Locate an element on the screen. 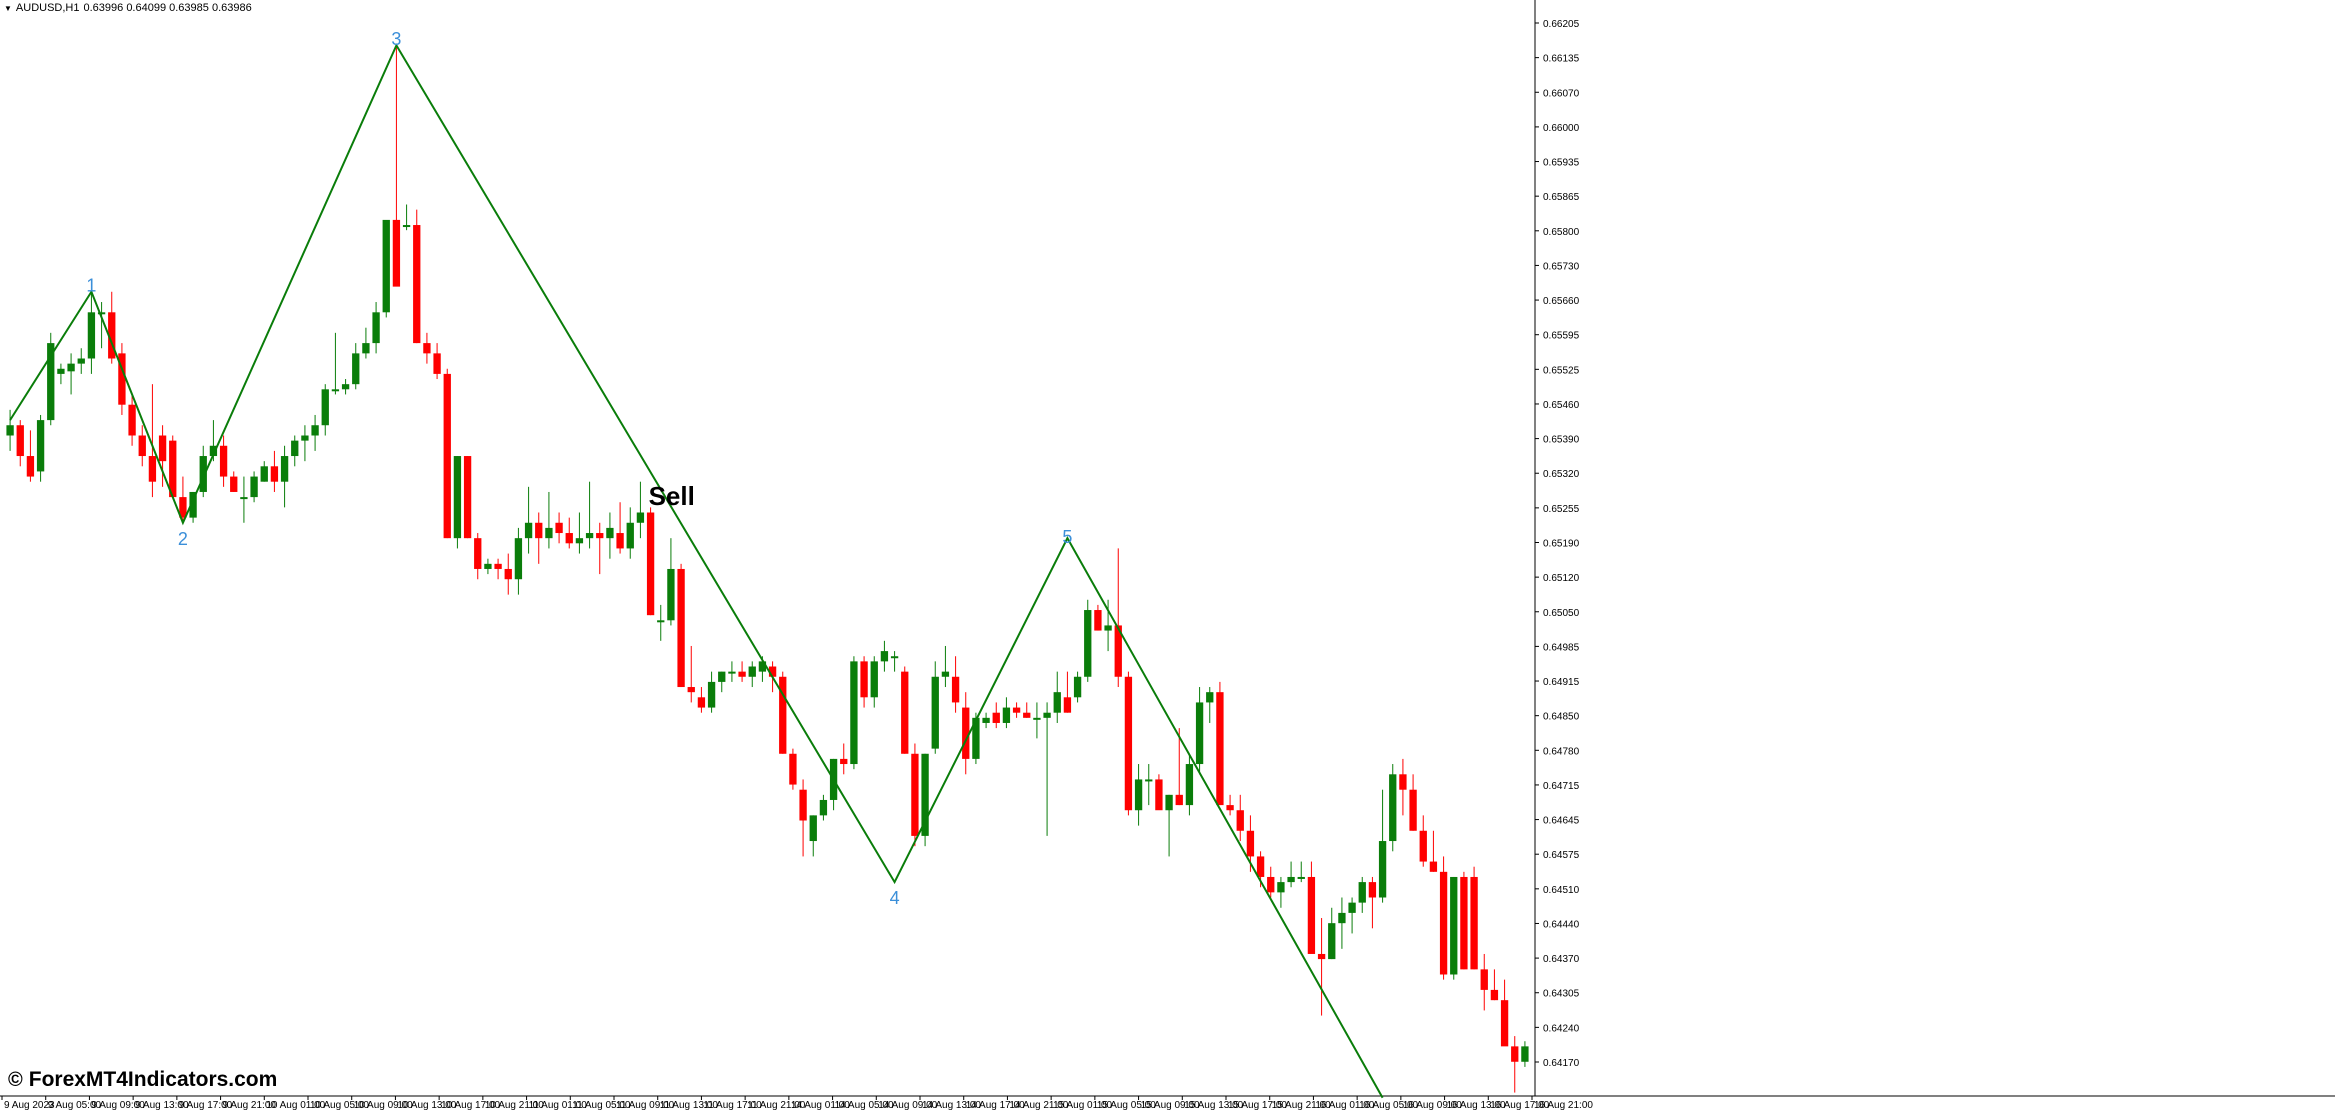 The image size is (2335, 1119). time-label: 11 Aug 09:00 is located at coordinates (645, 1105).